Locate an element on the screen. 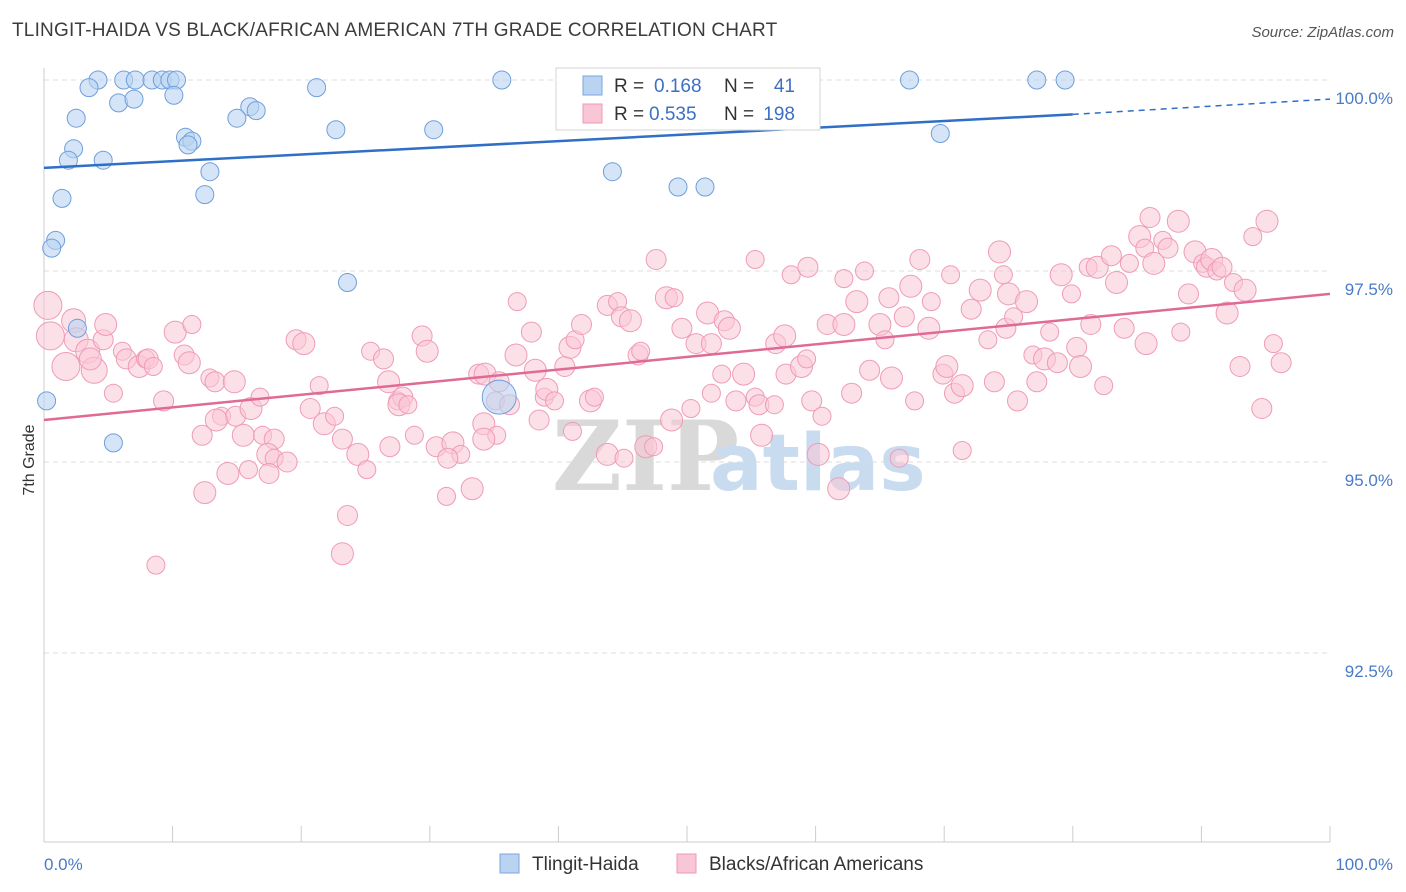 The width and height of the screenshot is (1406, 892). source-label: Source: ZipAtlas.com is located at coordinates (1322, 32).